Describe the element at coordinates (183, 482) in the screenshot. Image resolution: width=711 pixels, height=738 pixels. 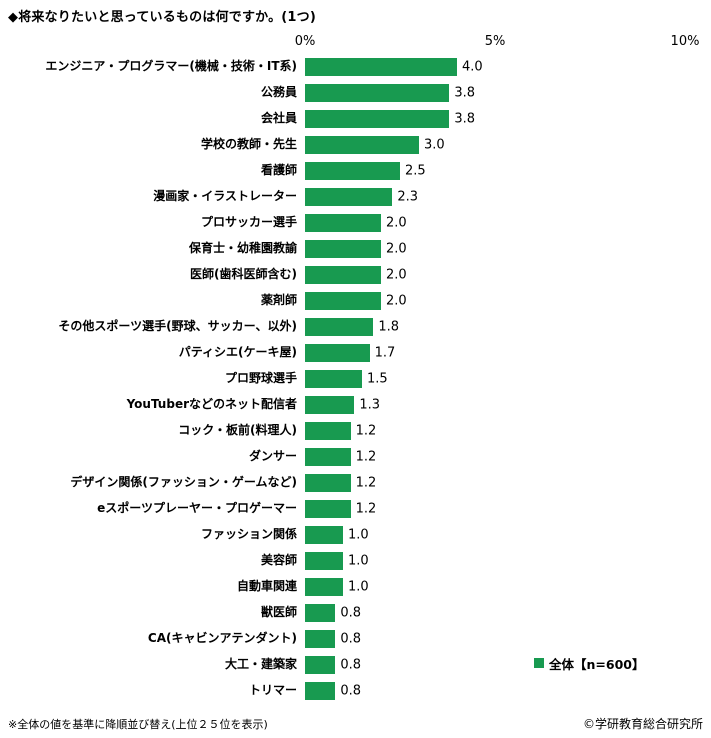
I see `category-label: デザイン関係(ファッション・ゲームなど)` at that location.